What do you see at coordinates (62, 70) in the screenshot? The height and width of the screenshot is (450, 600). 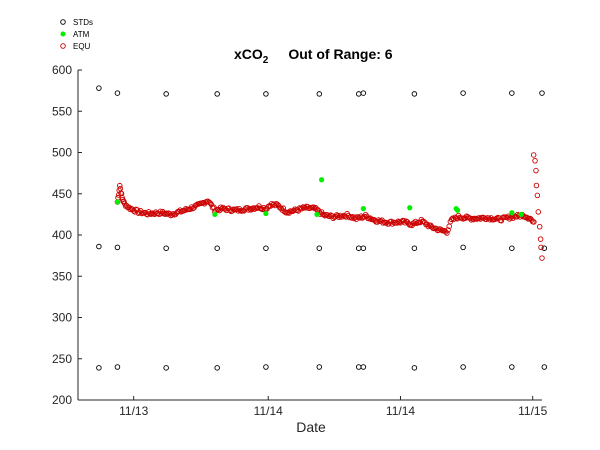 I see `y-tick-label: 600` at bounding box center [62, 70].